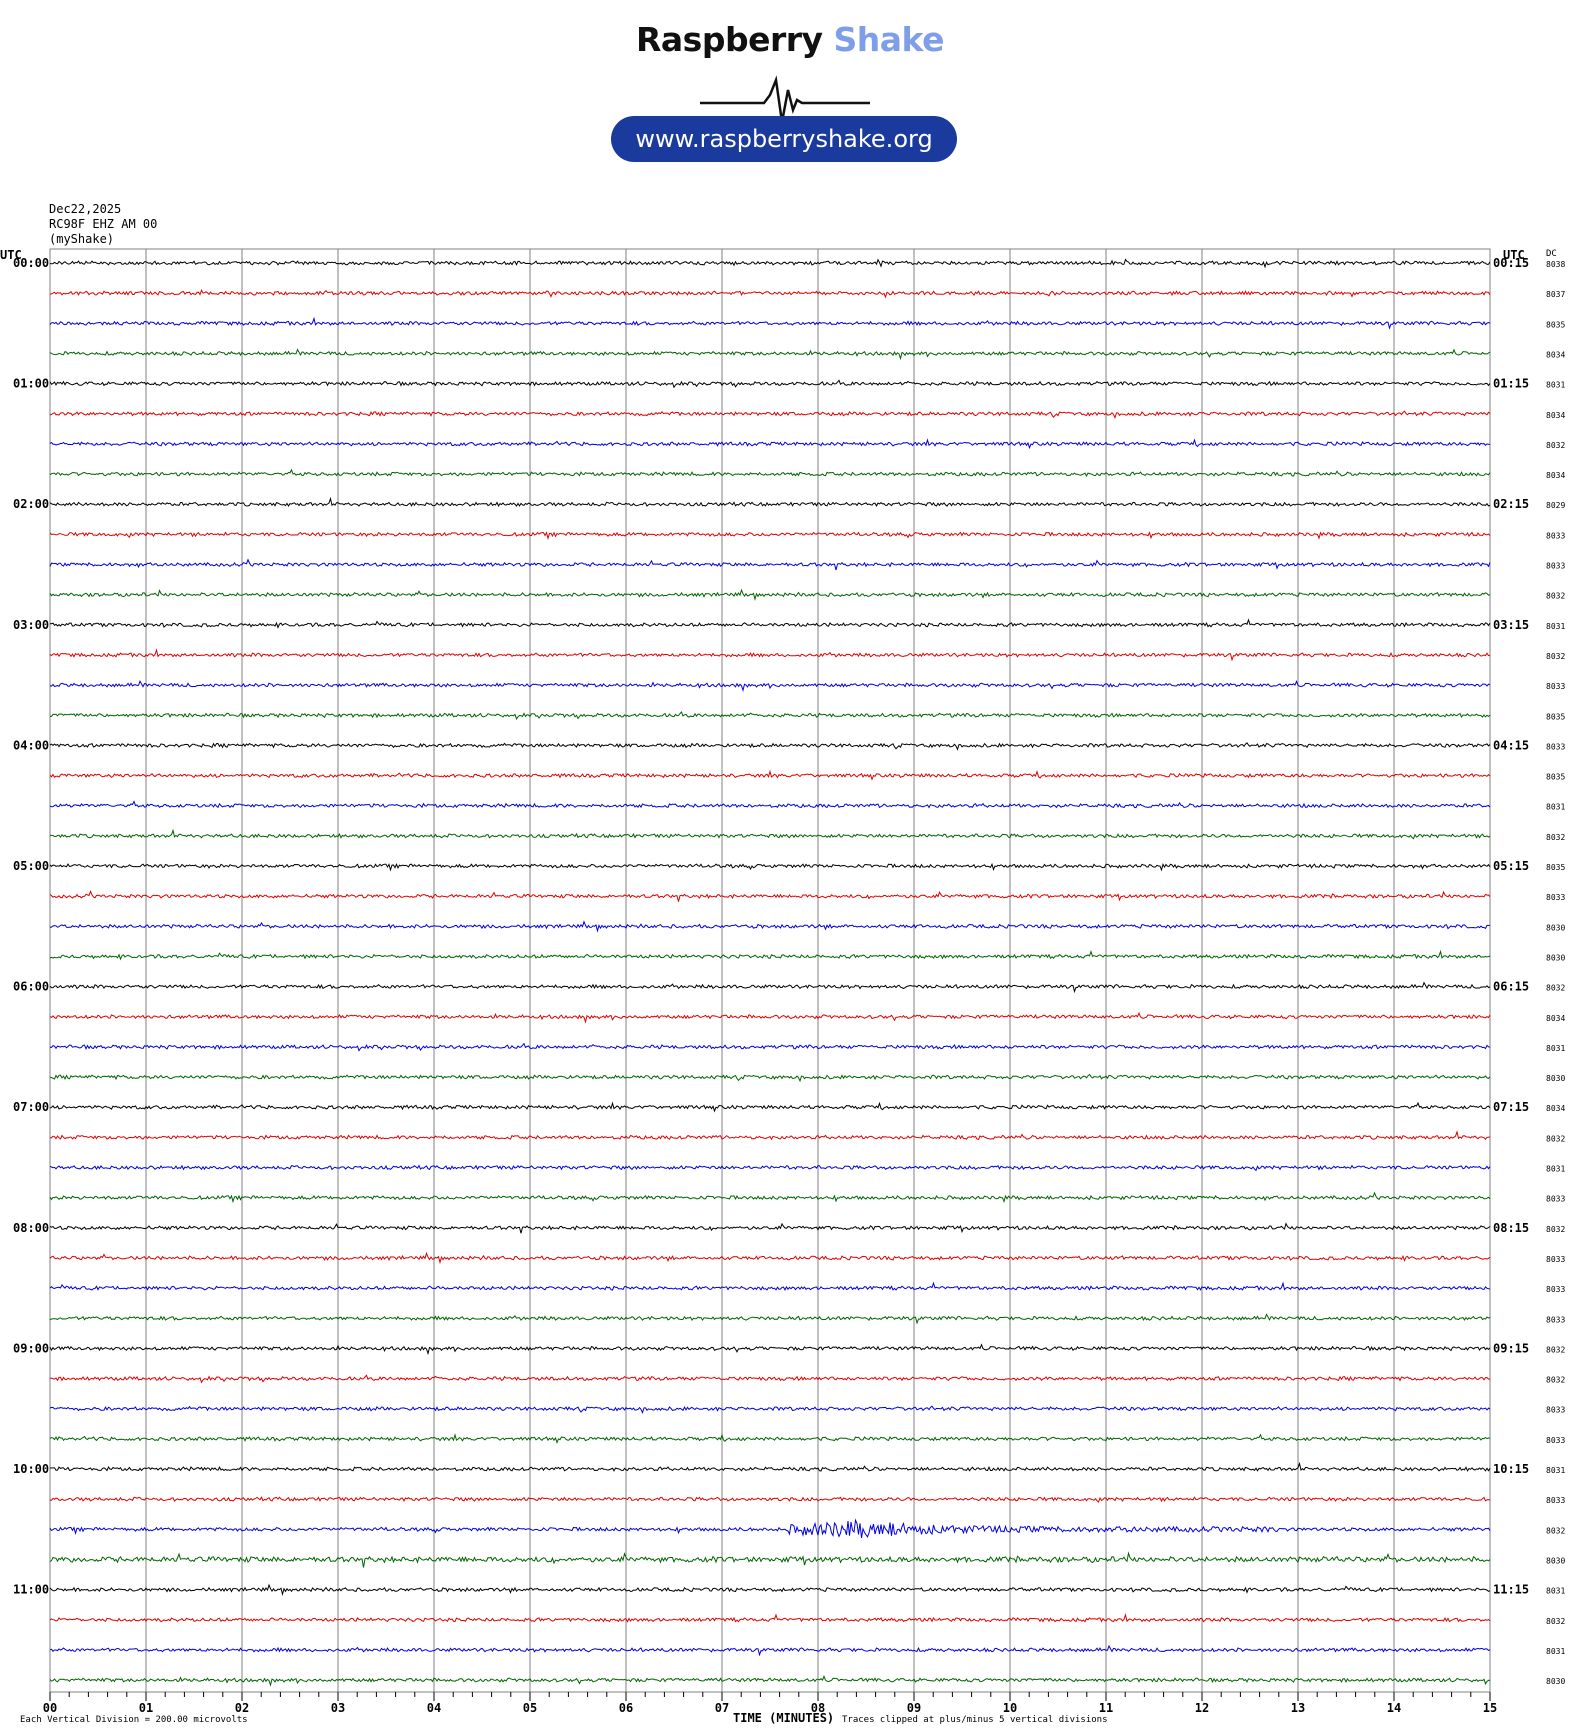  What do you see at coordinates (85, 209) in the screenshot?
I see `record-date: Dec22,2025` at bounding box center [85, 209].